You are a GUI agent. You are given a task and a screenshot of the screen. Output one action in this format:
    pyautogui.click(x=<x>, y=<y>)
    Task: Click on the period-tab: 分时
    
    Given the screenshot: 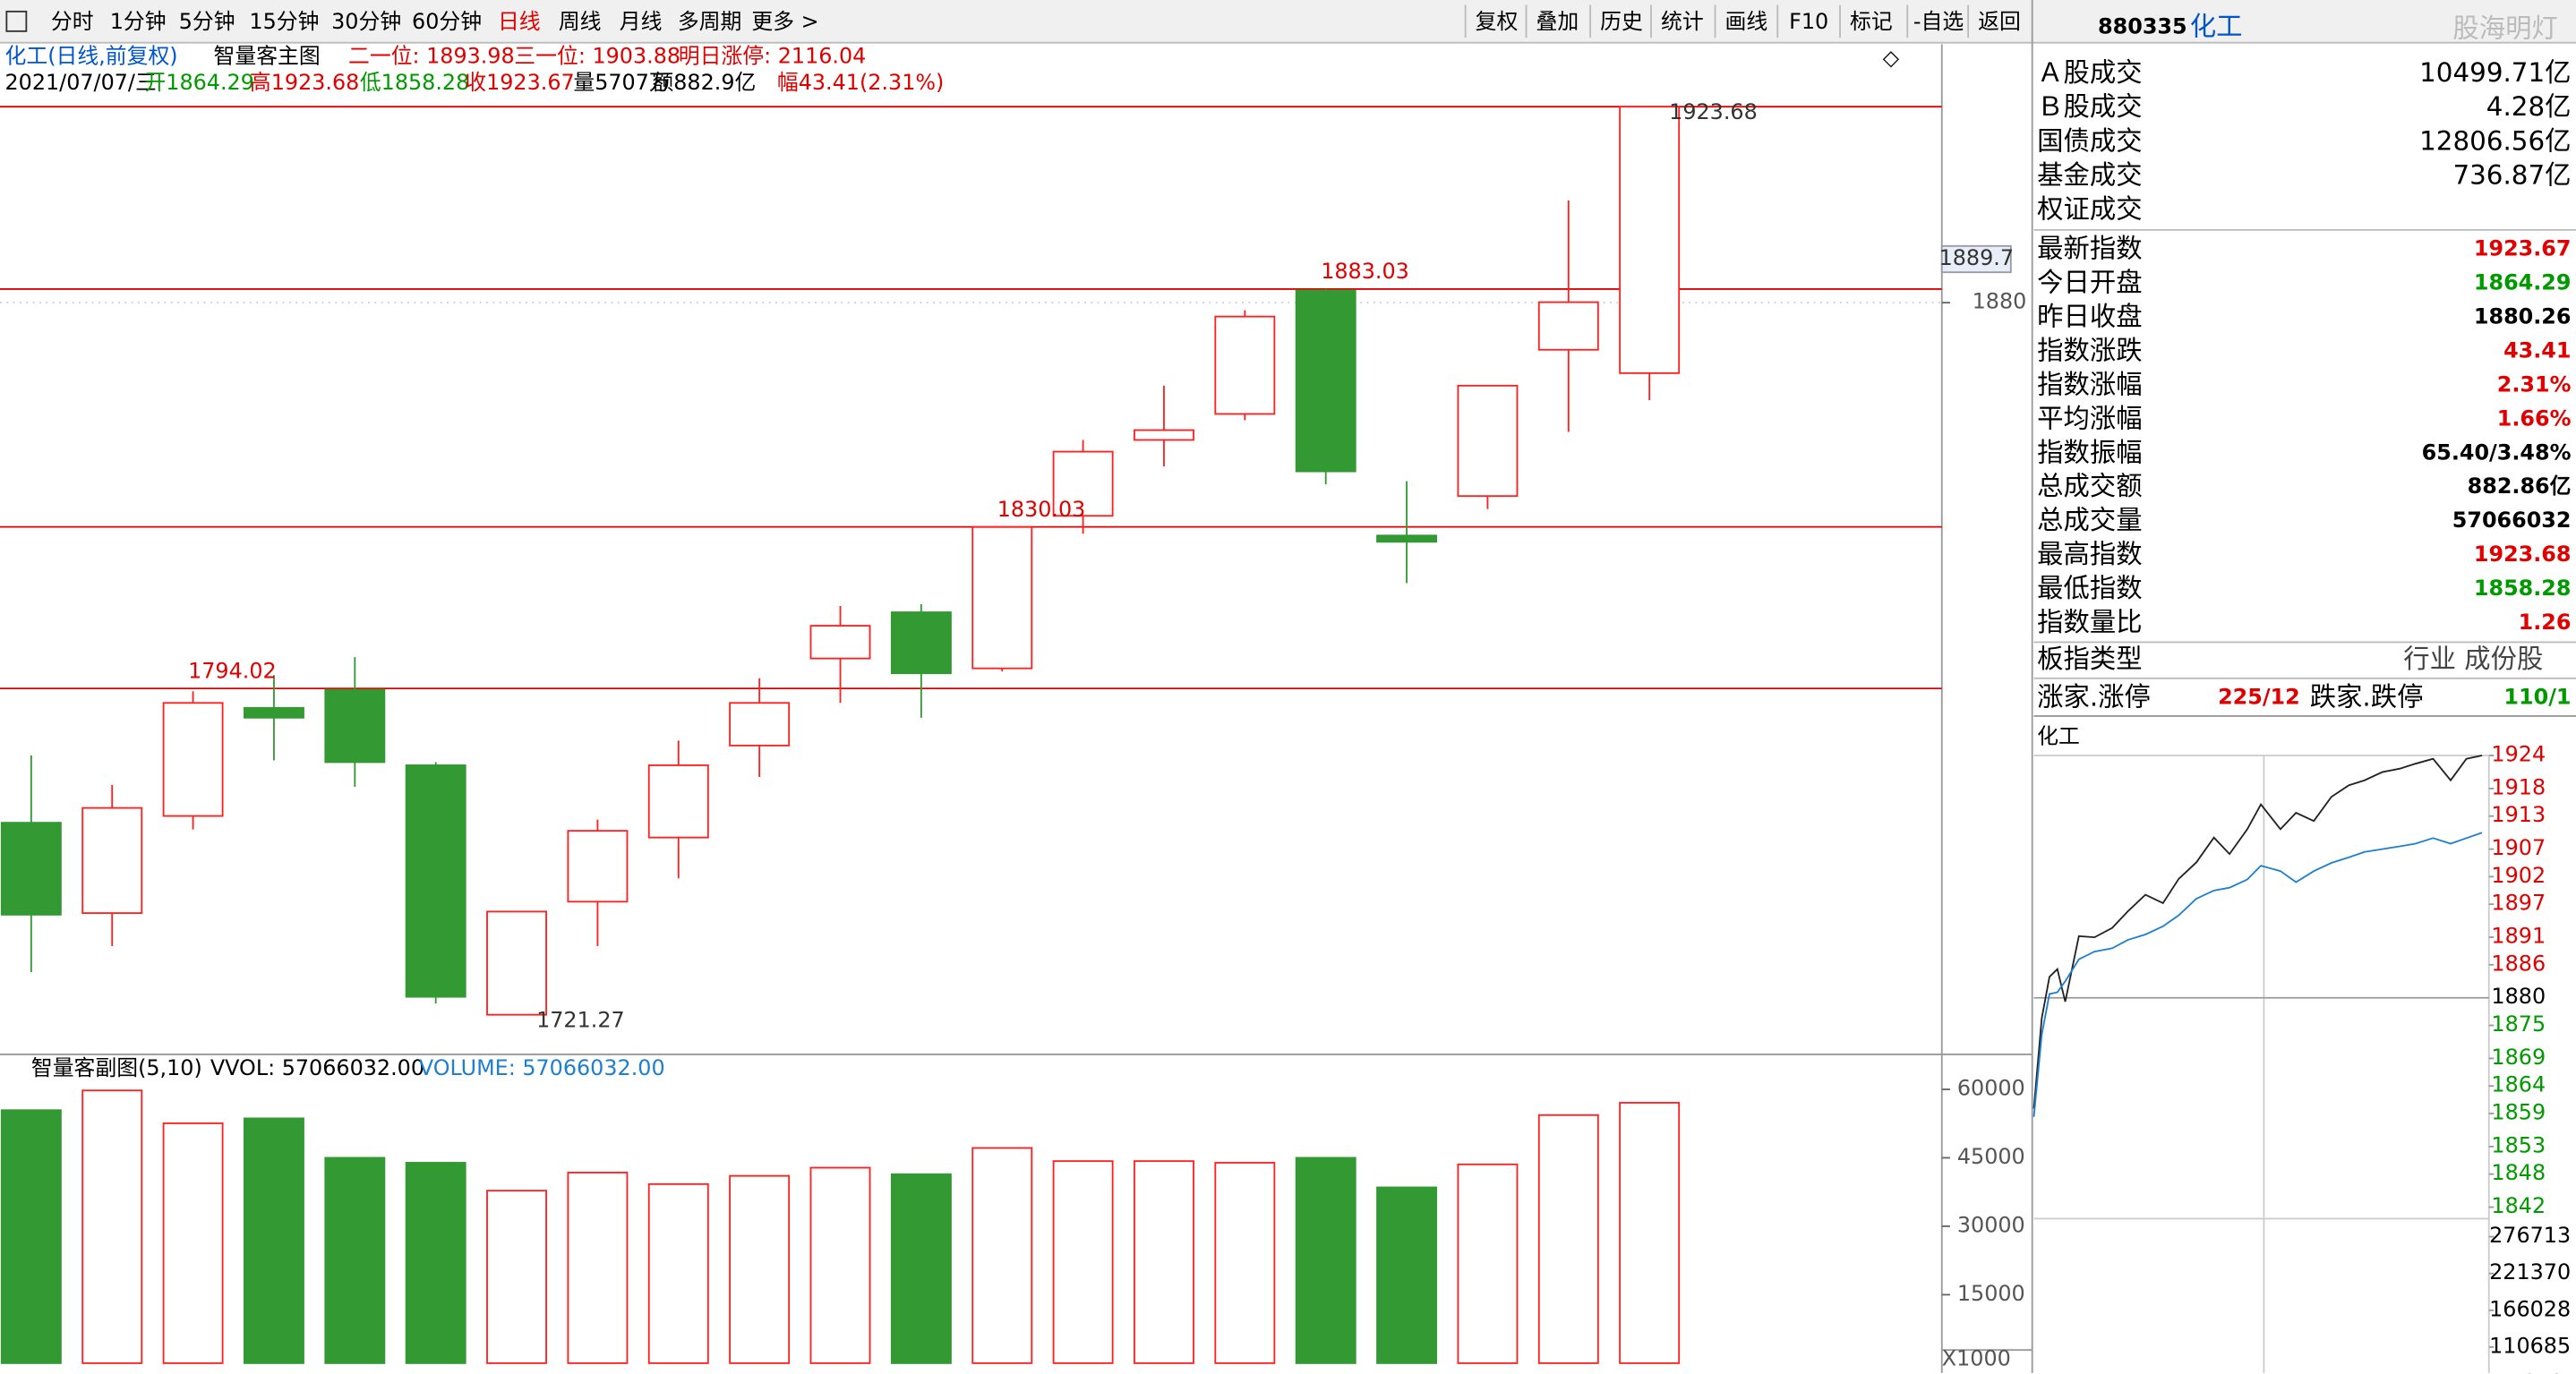 What is the action you would take?
    pyautogui.click(x=72, y=22)
    